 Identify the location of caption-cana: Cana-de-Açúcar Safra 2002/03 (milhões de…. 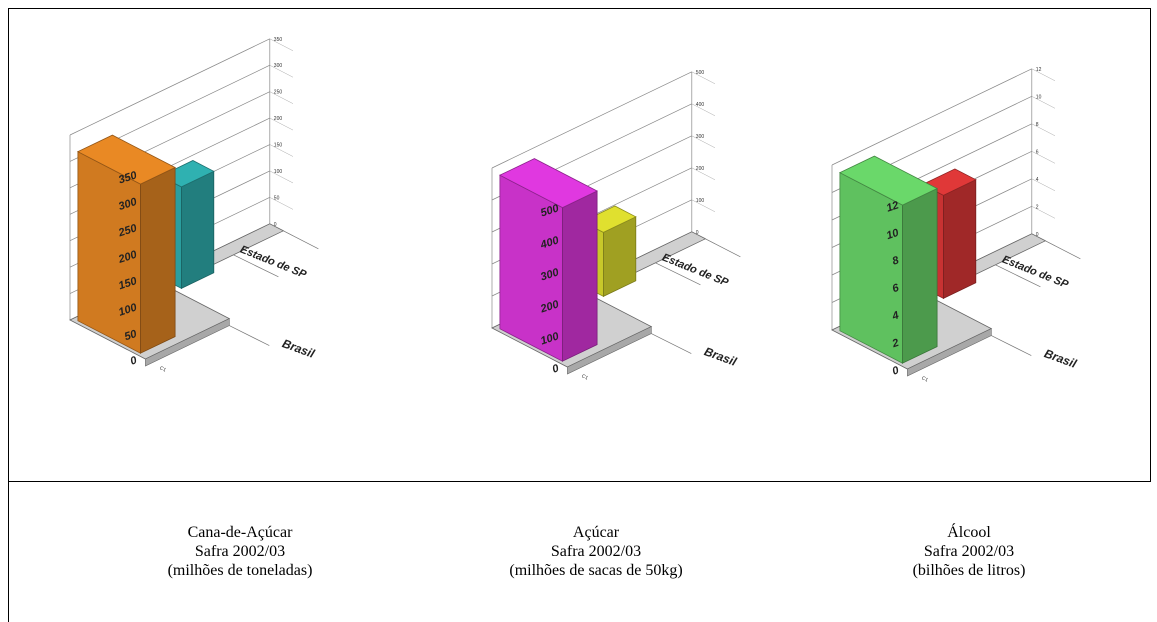
(240, 551).